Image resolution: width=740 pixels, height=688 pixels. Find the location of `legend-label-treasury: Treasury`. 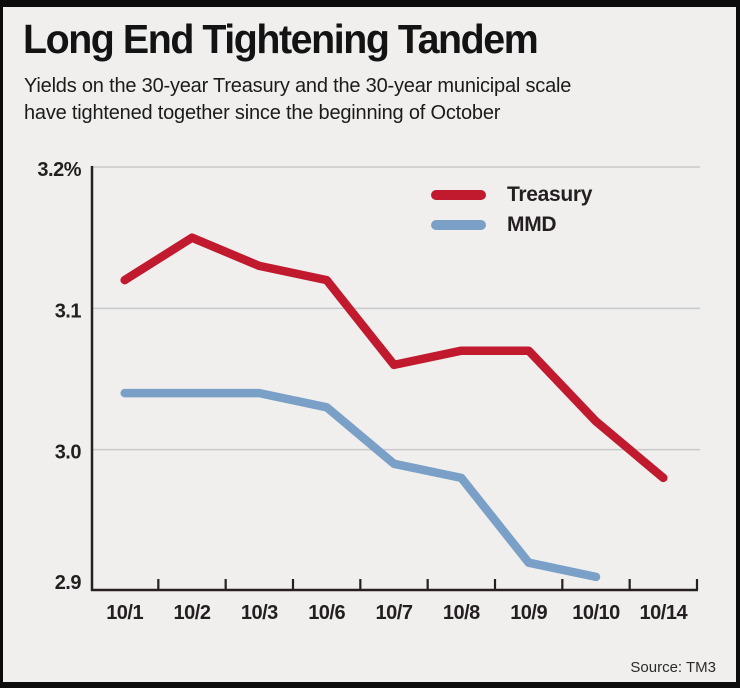

legend-label-treasury: Treasury is located at coordinates (550, 194).